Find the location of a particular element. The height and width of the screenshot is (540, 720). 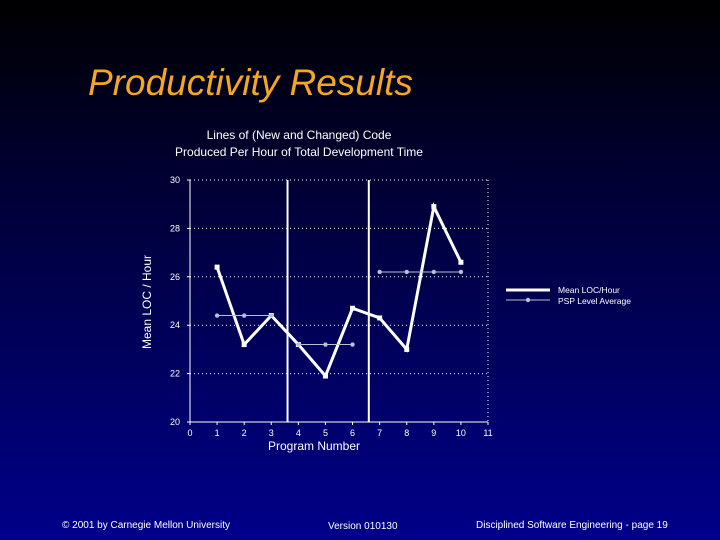

x-axis-title: Program Number is located at coordinates (314, 446).